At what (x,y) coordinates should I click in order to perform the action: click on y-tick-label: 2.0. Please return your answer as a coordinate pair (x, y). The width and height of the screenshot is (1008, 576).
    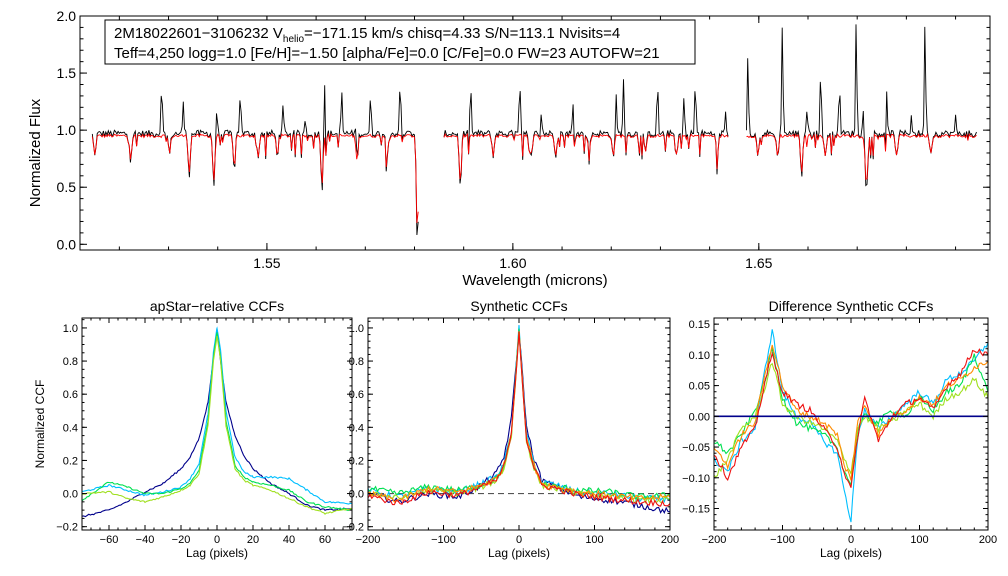
    Looking at the image, I should click on (67, 16).